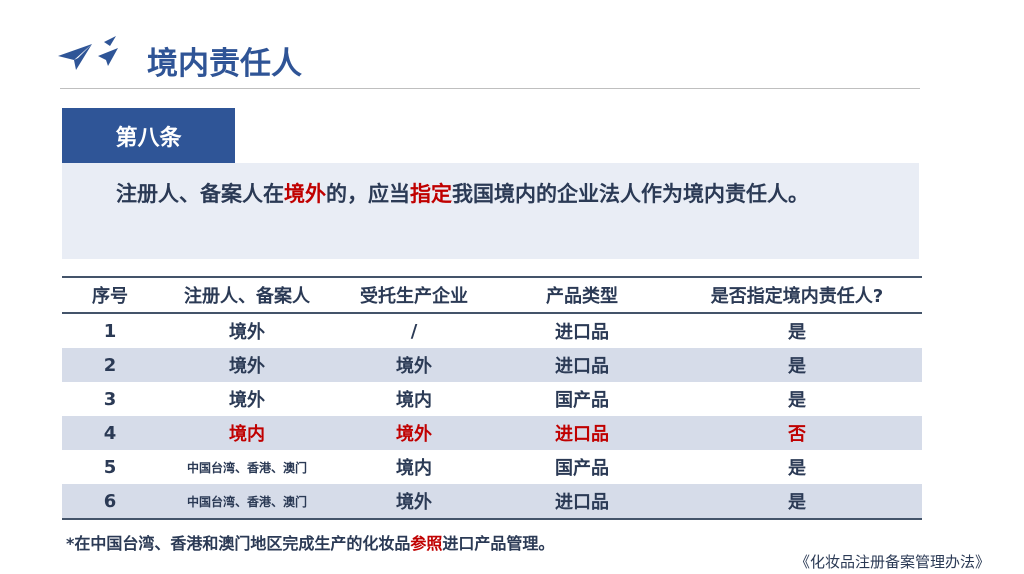  I want to click on table-cell: /, so click(414, 331).